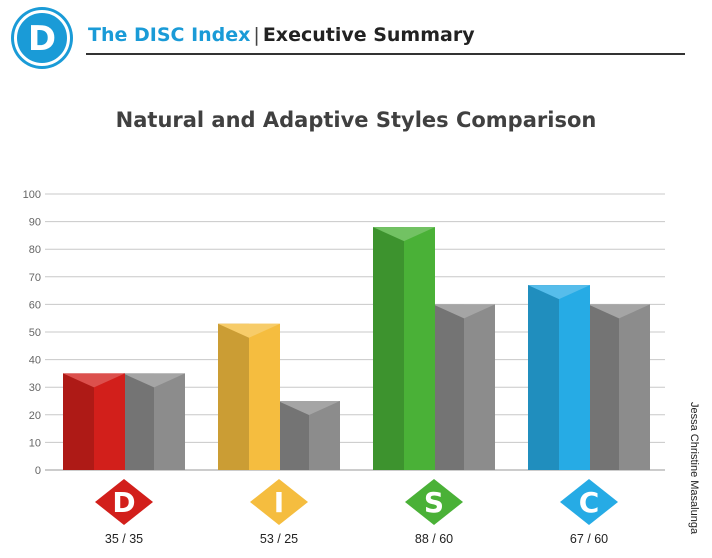 The image size is (712, 558). Describe the element at coordinates (619, 311) in the screenshot. I see `bar-adaptive-c-top` at that location.